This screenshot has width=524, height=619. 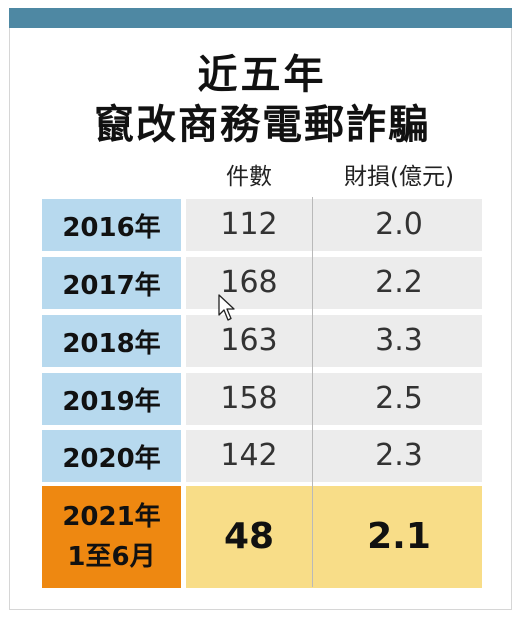 What do you see at coordinates (399, 340) in the screenshot?
I see `loss-value: 3.3` at bounding box center [399, 340].